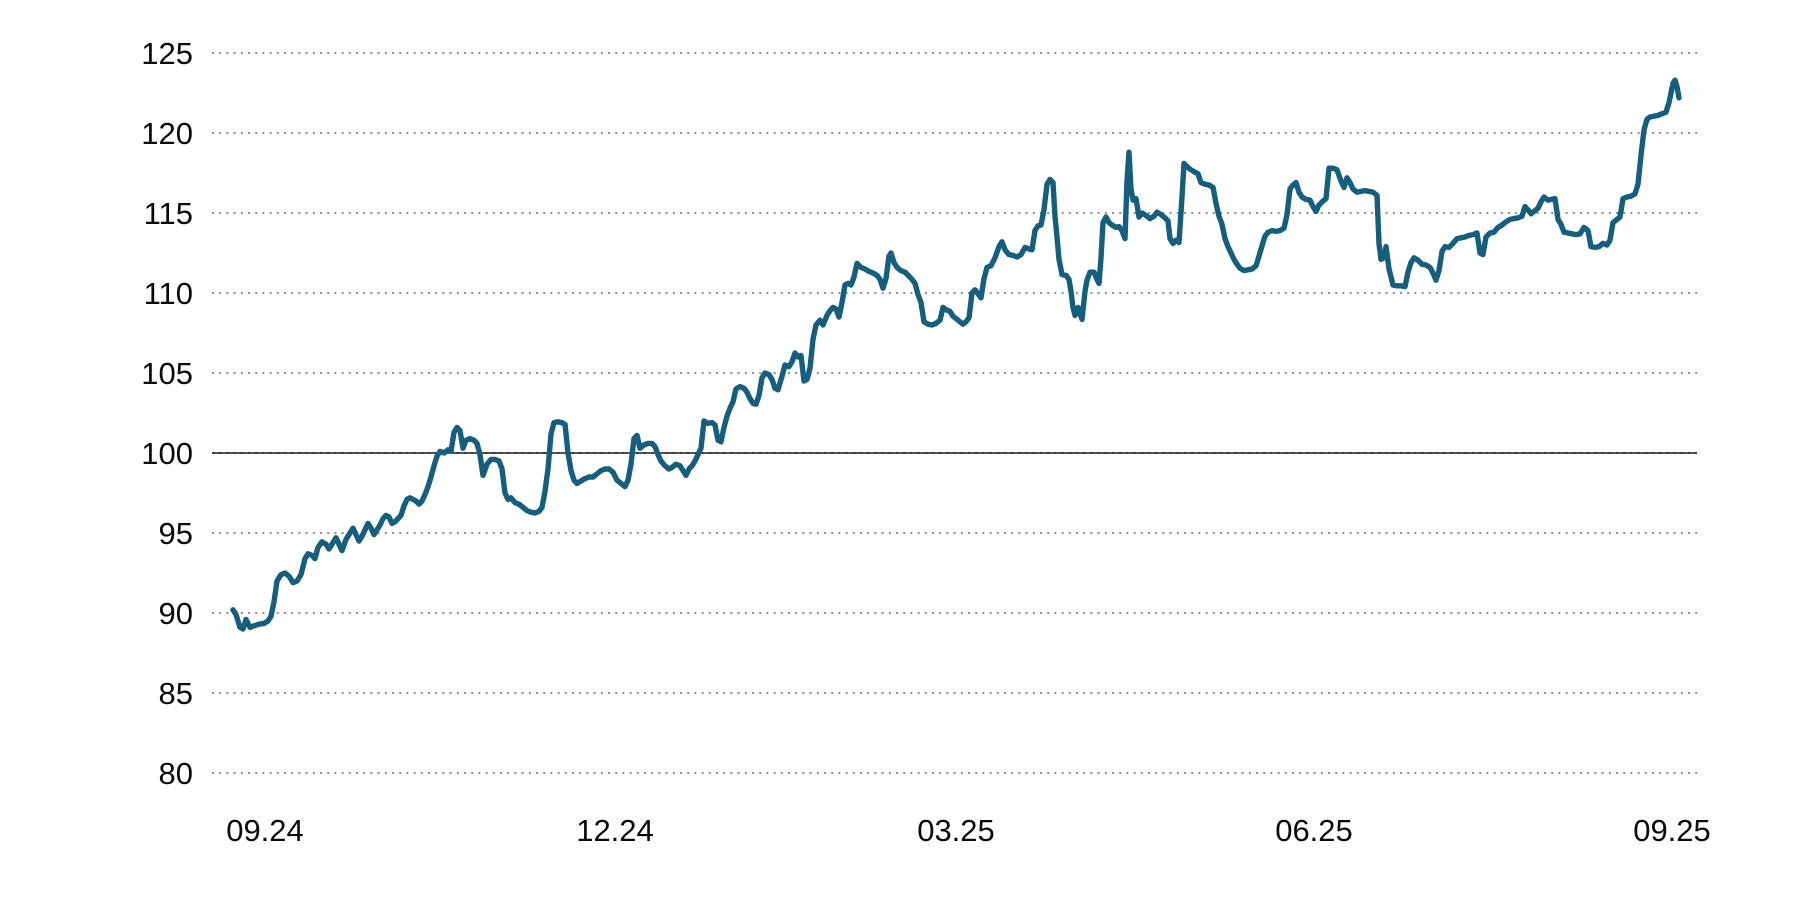 The width and height of the screenshot is (1800, 900). What do you see at coordinates (176, 533) in the screenshot?
I see `y-tick-label-95: 95` at bounding box center [176, 533].